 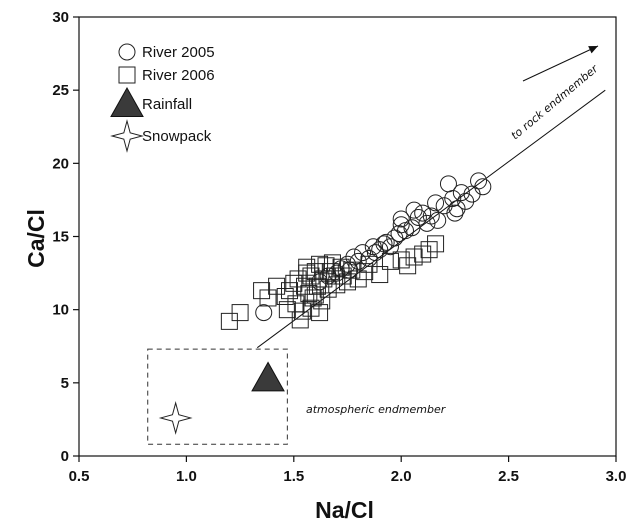 I want to click on rock-endmember-arrow-shaft, so click(x=560, y=63).